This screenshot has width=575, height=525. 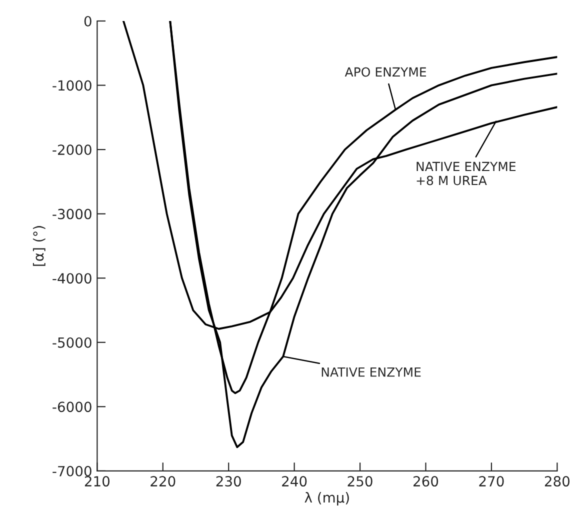 What do you see at coordinates (88, 21) in the screenshot?
I see `y-tick-label: 0` at bounding box center [88, 21].